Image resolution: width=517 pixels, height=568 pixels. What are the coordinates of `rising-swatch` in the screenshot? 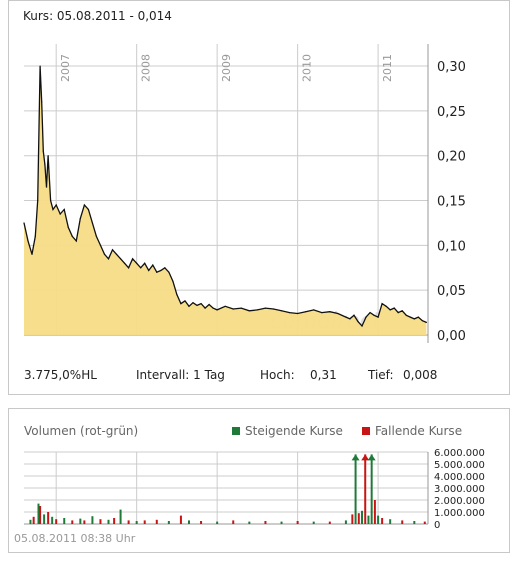 It's located at (236, 431).